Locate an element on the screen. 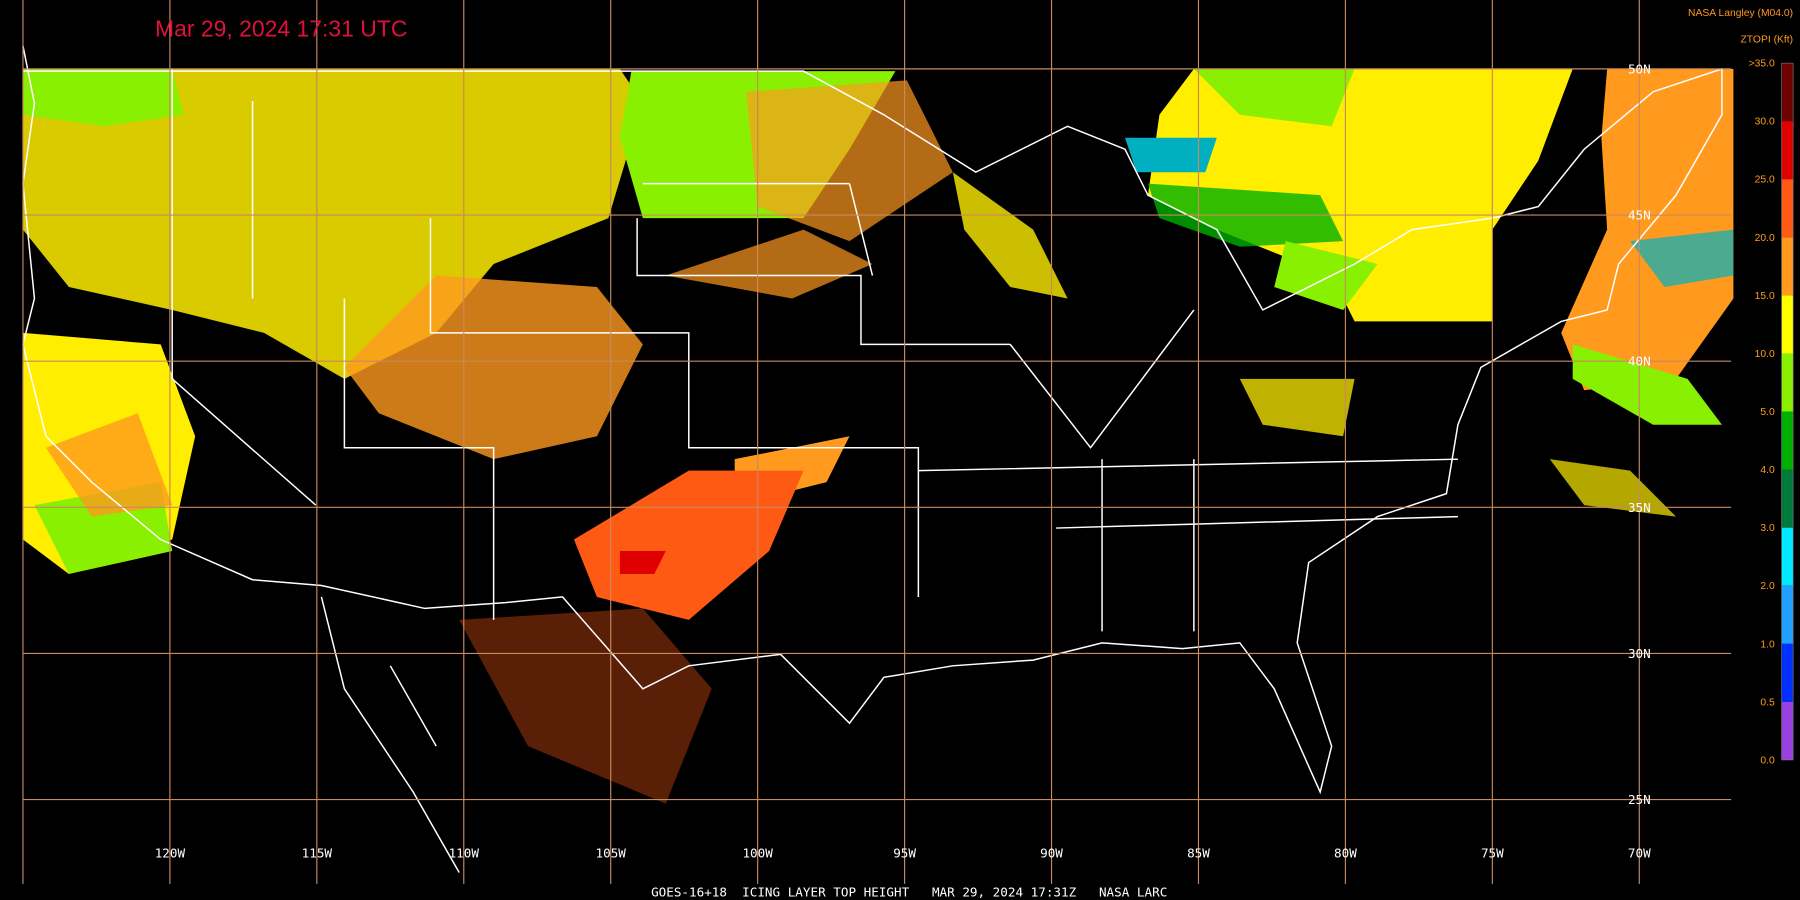 Image resolution: width=1800 pixels, height=900 pixels. longitude-label: 105W is located at coordinates (611, 853).